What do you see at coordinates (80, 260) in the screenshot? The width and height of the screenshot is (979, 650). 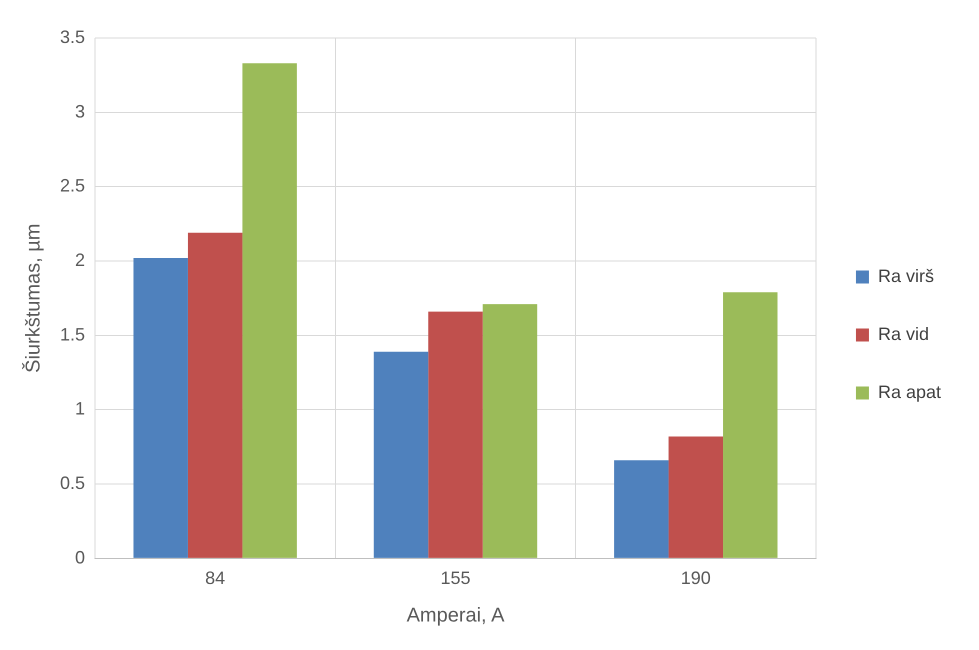 I see `y-tick-label: 2` at bounding box center [80, 260].